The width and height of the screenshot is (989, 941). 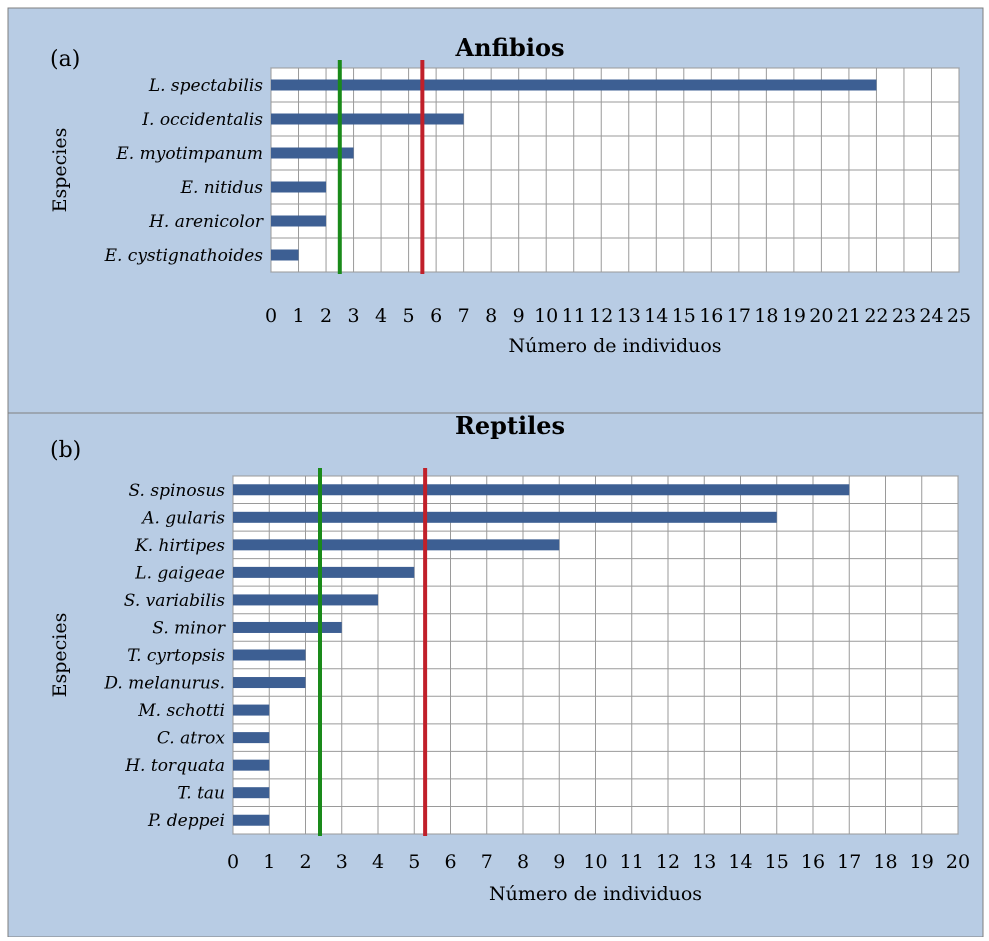 I want to click on panel-b-category-label: C. atrox, so click(x=191, y=739).